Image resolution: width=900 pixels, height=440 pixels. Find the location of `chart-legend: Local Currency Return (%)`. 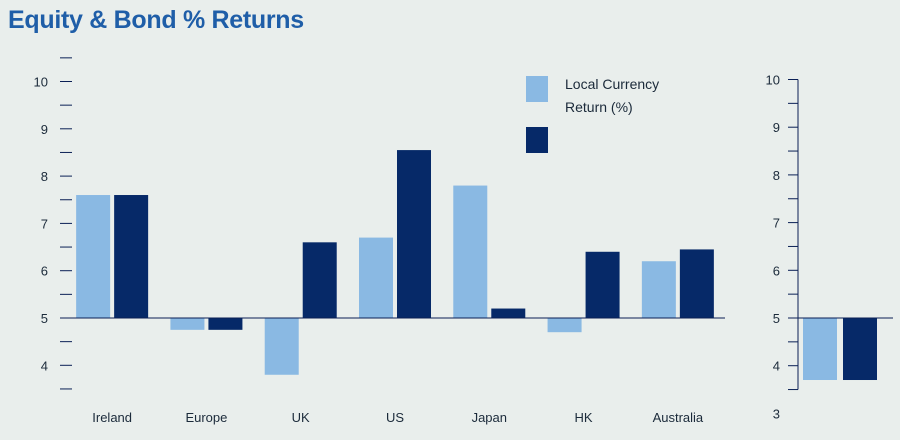

chart-legend: Local Currency Return (%) is located at coordinates (592, 114).